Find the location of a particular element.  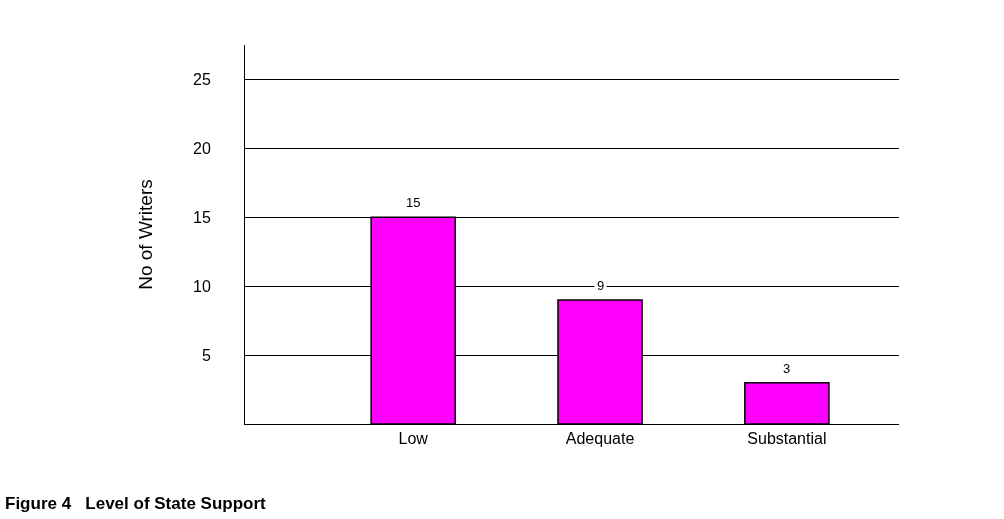

x-tick-label: Adequate is located at coordinates (600, 439).